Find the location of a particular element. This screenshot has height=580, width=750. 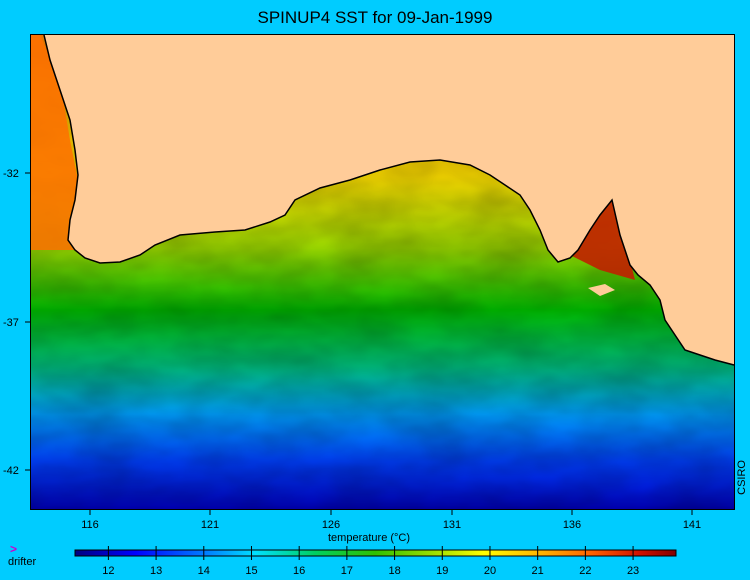

x-axis is located at coordinates (391, 512).